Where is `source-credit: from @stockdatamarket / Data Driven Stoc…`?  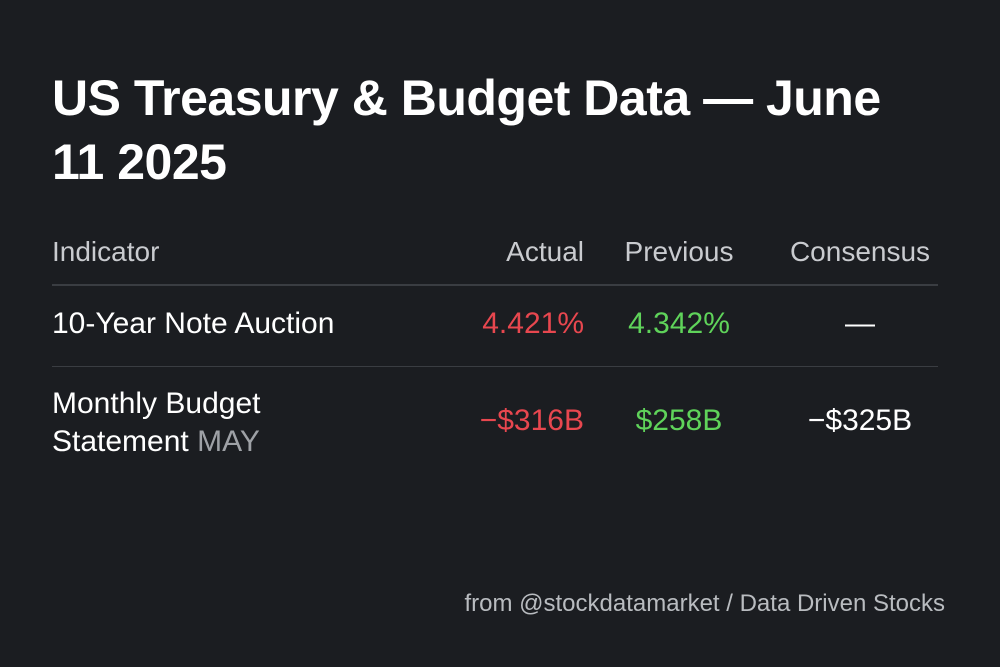
source-credit: from @stockdatamarket / Data Driven Stoc… is located at coordinates (704, 603).